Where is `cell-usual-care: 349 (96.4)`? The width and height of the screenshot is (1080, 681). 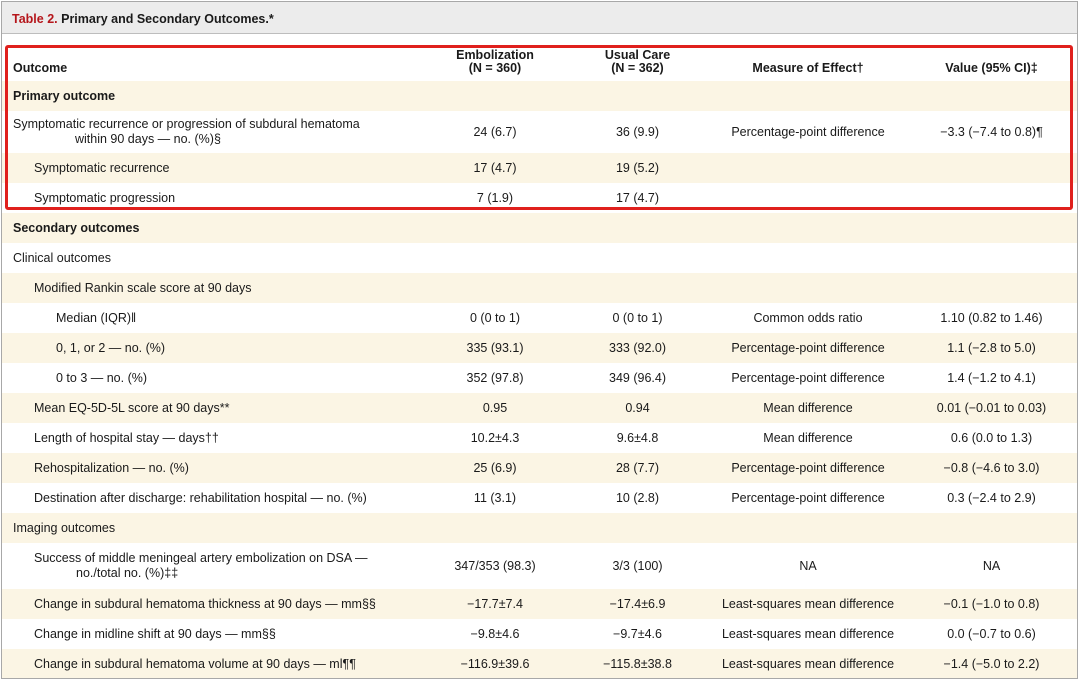 cell-usual-care: 349 (96.4) is located at coordinates (637, 378).